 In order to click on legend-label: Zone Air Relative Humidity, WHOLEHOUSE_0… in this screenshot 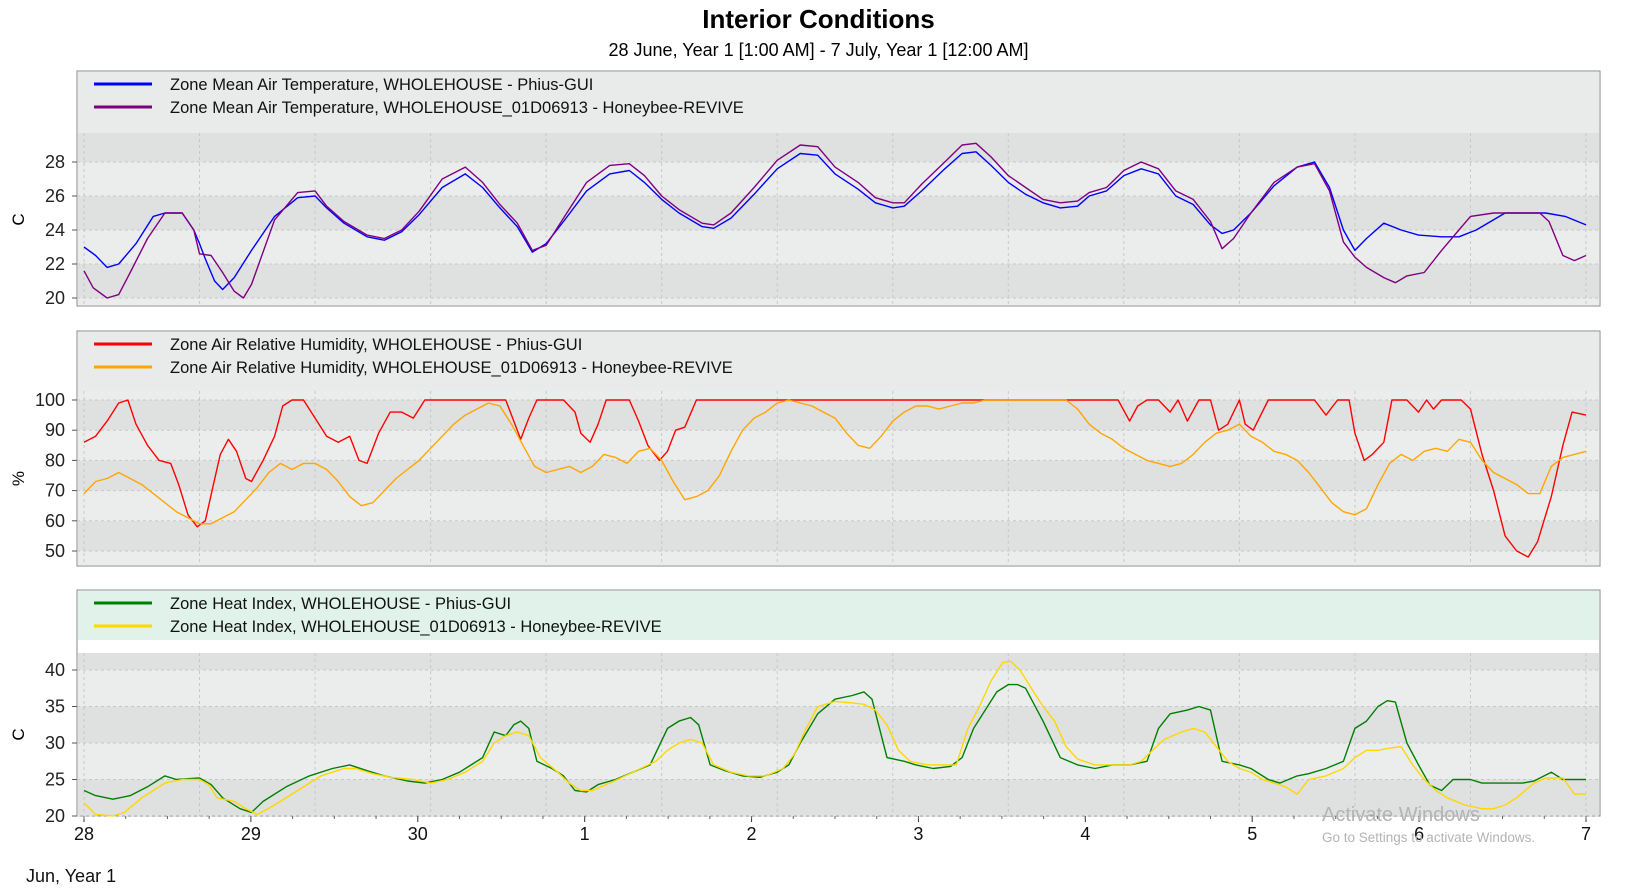, I will do `click(451, 368)`.